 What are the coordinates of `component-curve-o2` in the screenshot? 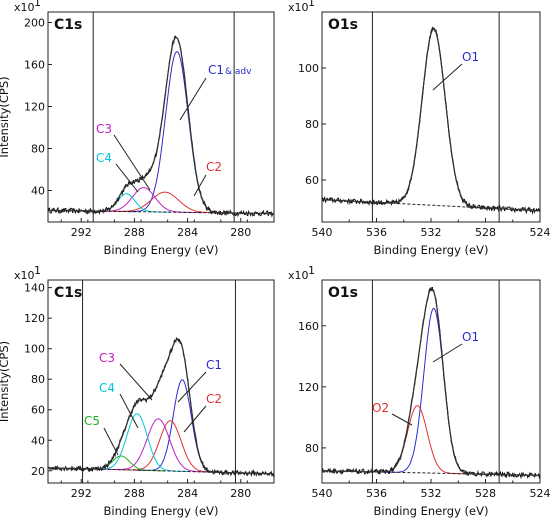 It's located at (417, 440).